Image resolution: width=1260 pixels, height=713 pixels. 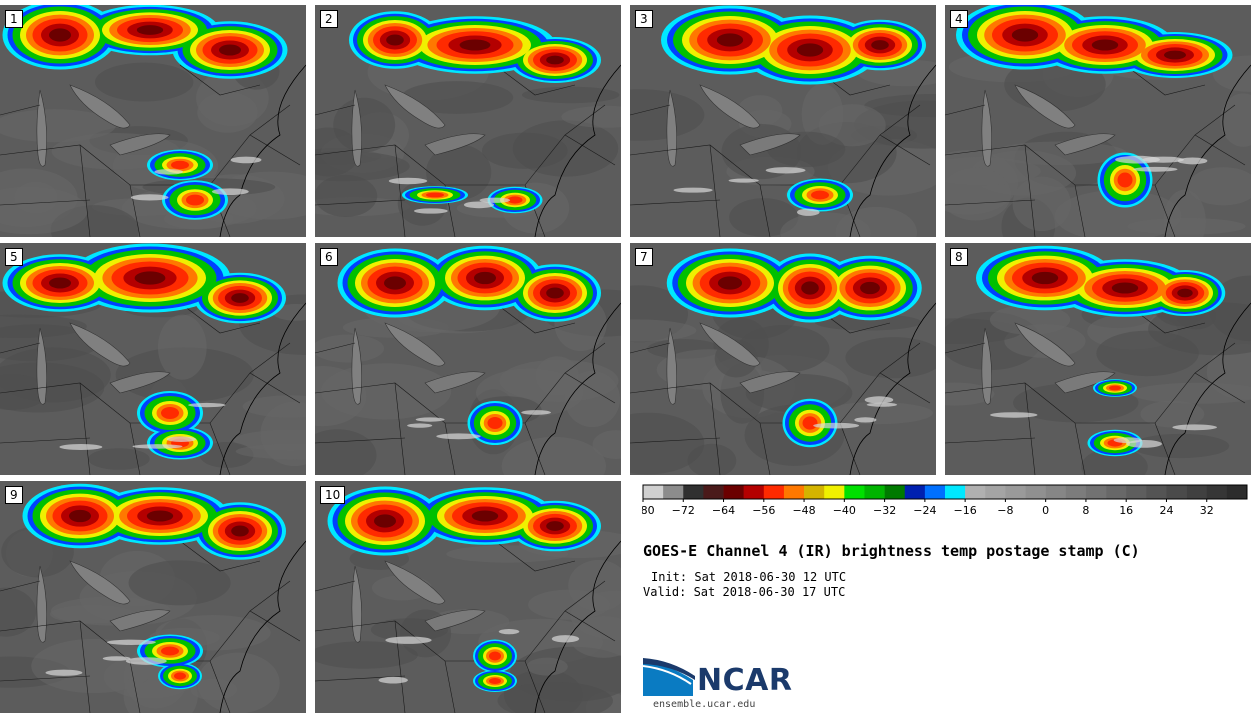 I want to click on ensemble-member-map-5: 5, so click(x=153, y=359).